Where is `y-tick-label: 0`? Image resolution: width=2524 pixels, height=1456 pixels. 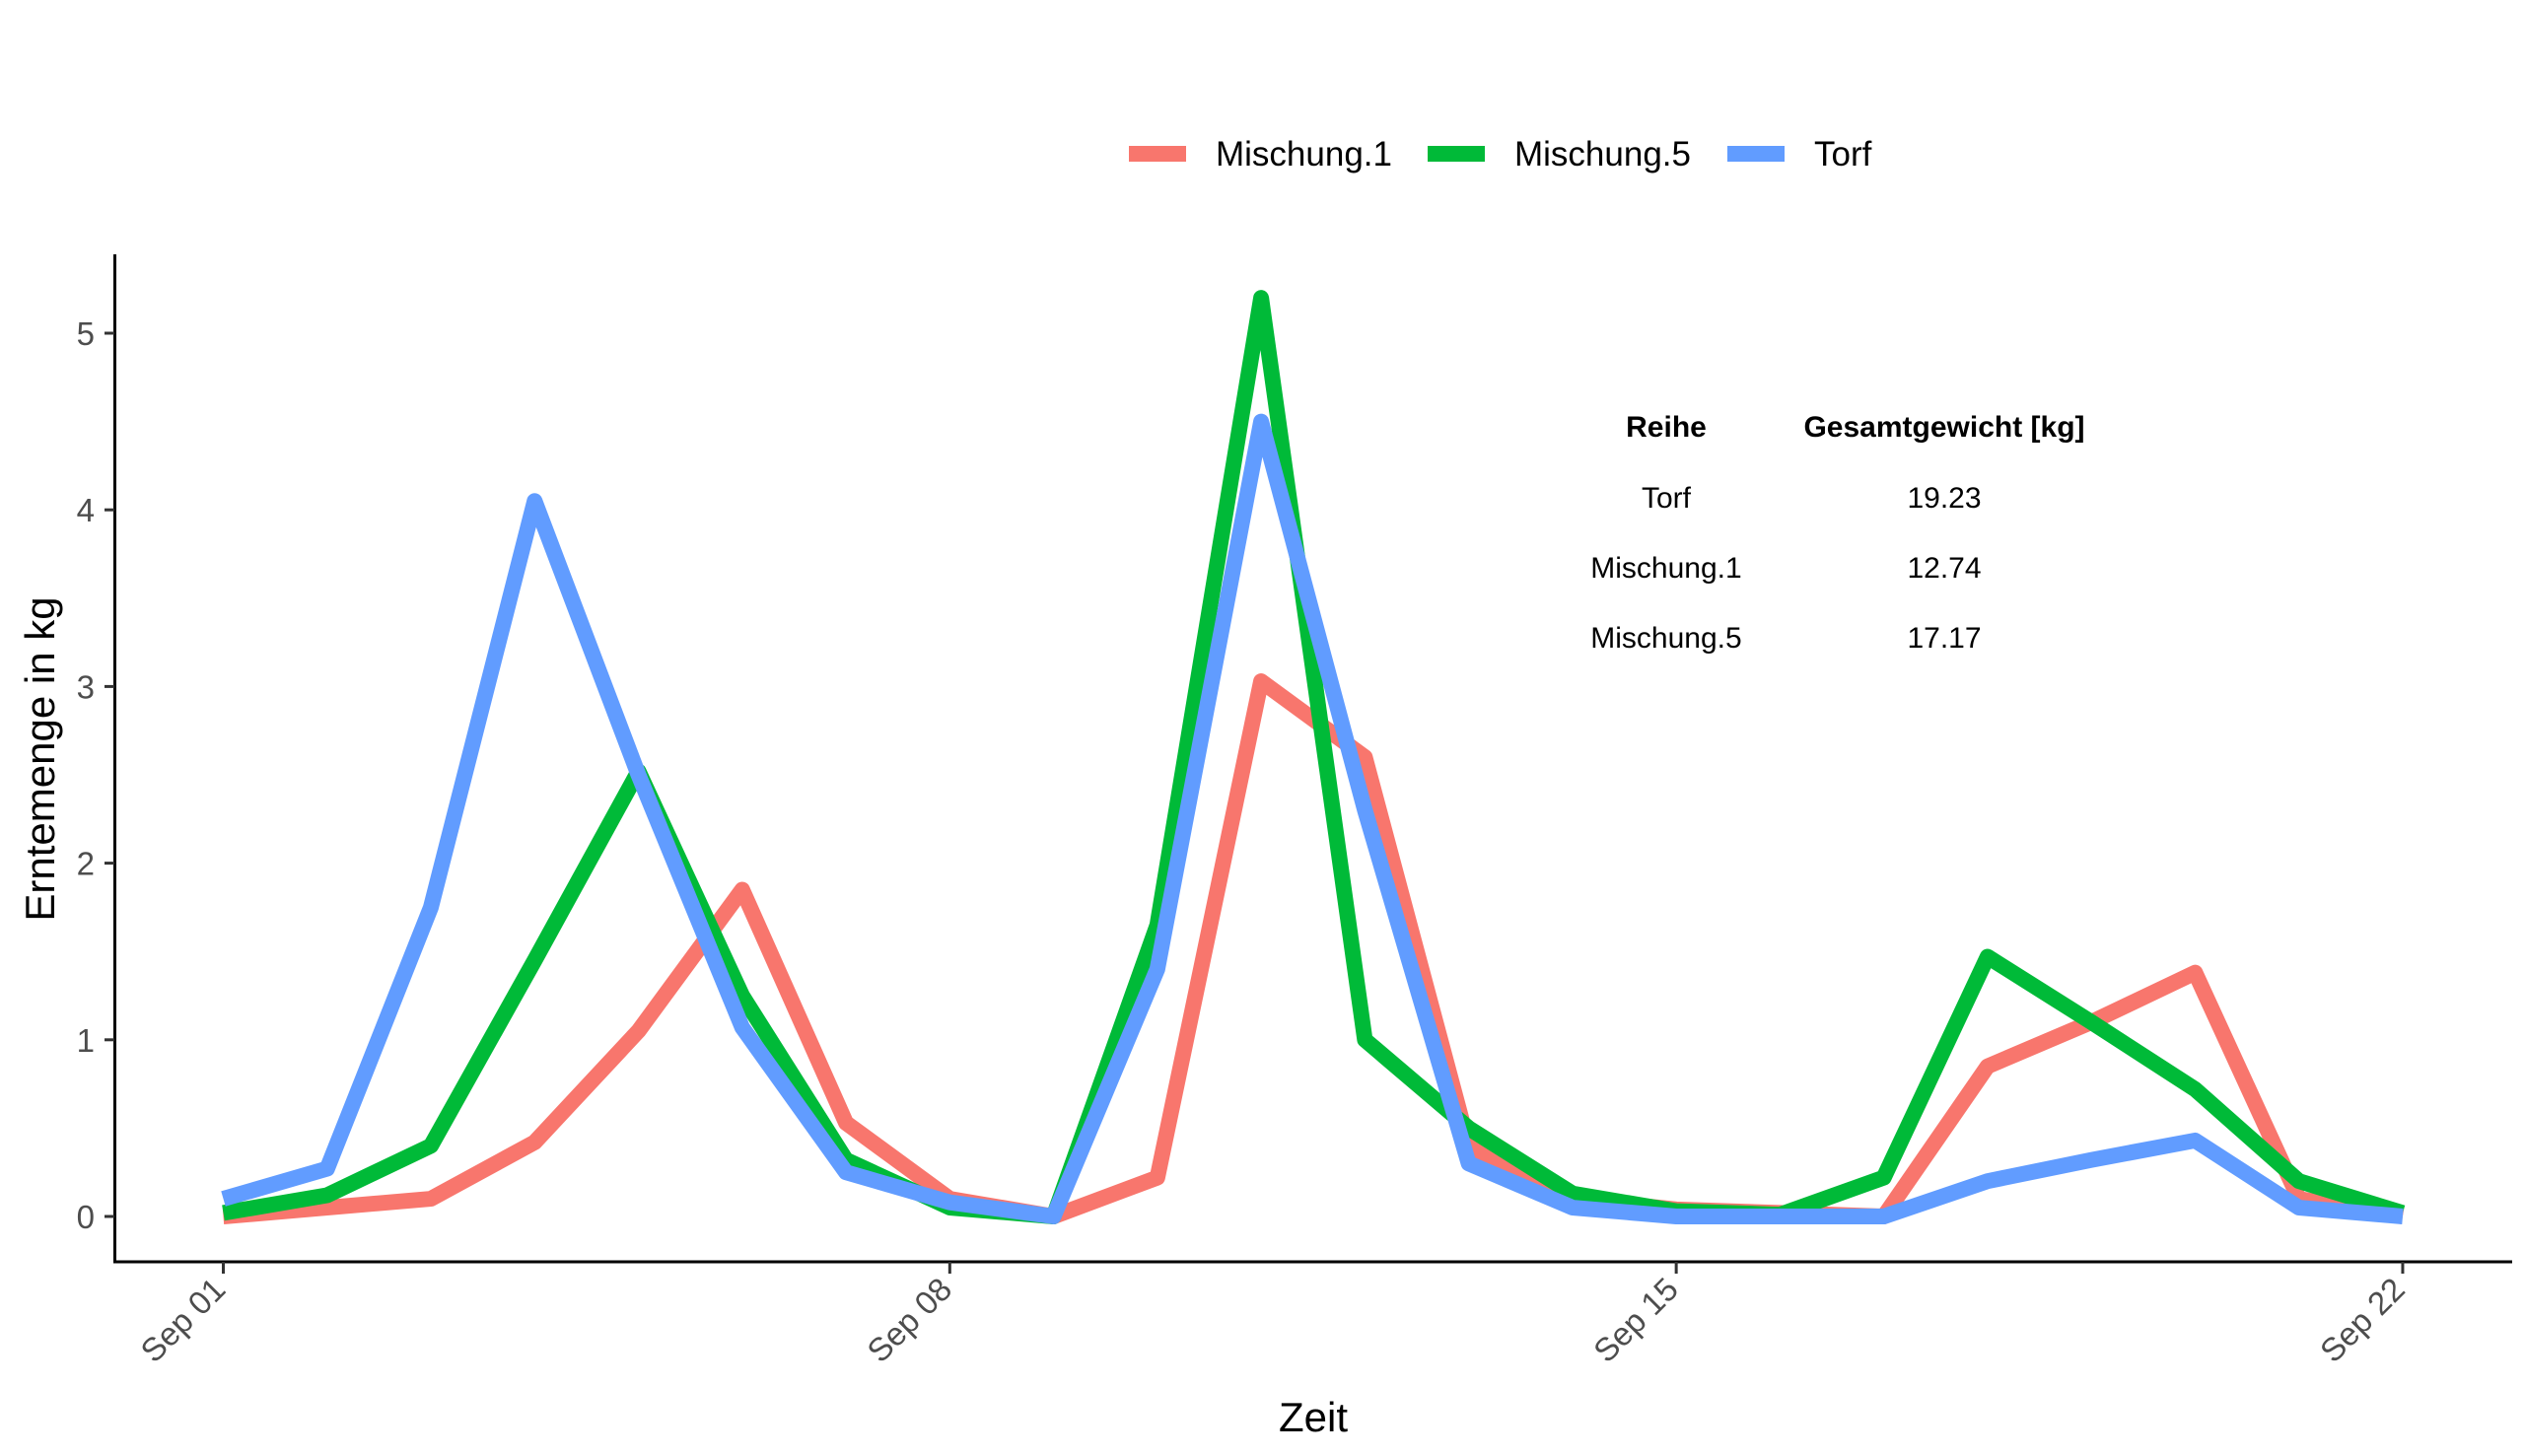 y-tick-label: 0 is located at coordinates (86, 1217).